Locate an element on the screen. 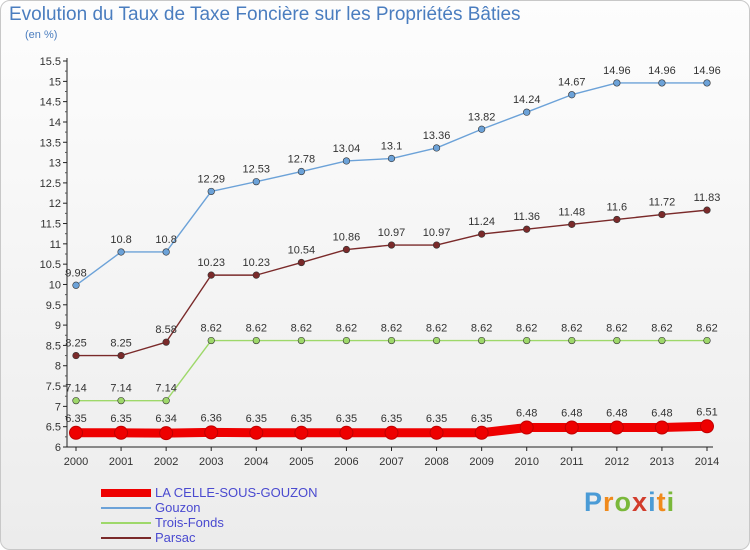  data-label: 11.36 is located at coordinates (526, 217).